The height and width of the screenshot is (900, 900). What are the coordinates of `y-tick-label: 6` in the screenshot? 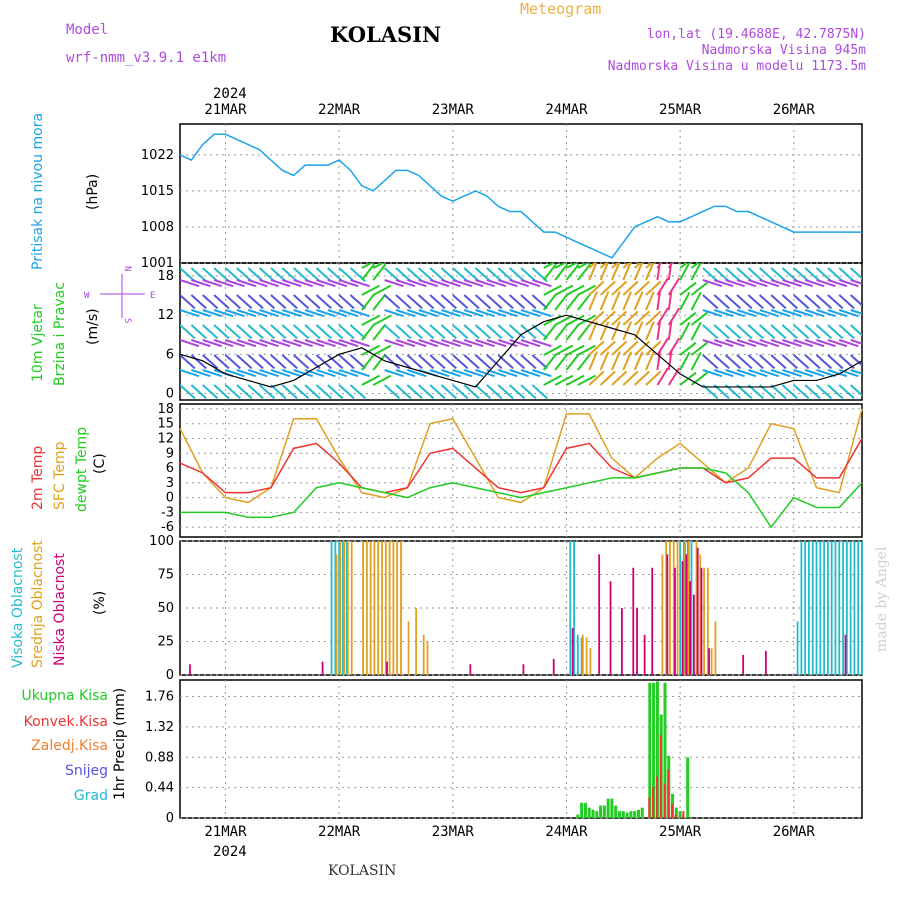 It's located at (170, 354).